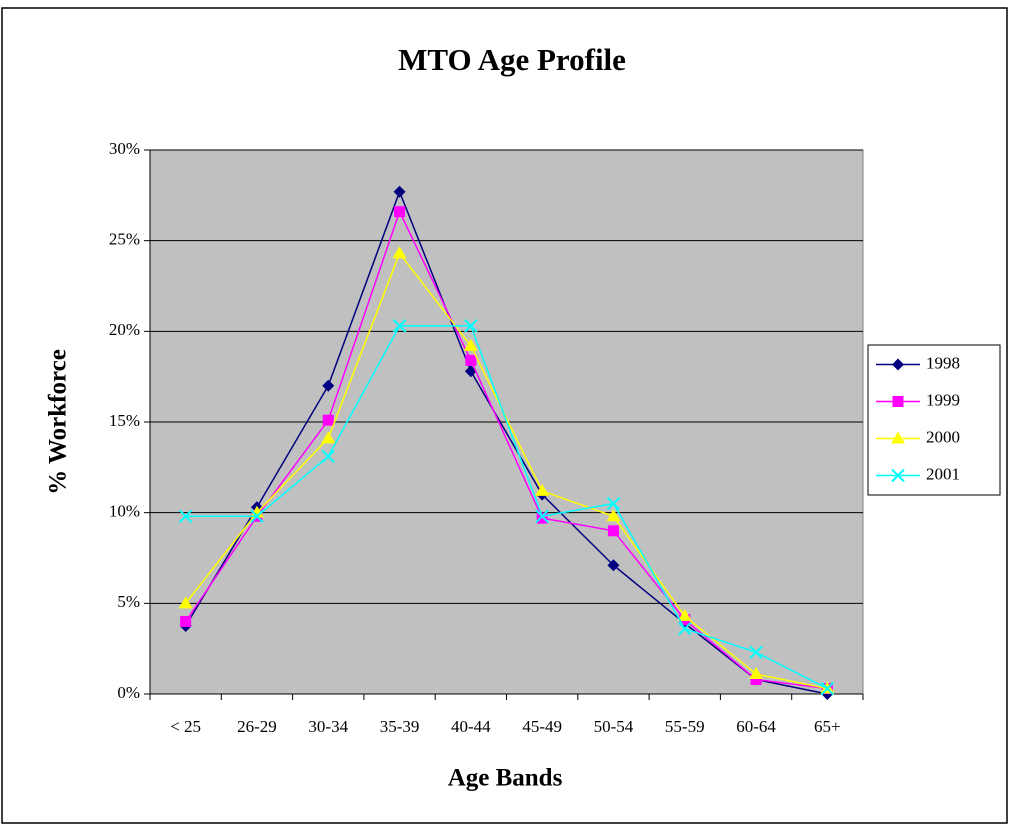 This screenshot has height=825, width=1010. What do you see at coordinates (471, 726) in the screenshot?
I see `x-tick-label: 40-44` at bounding box center [471, 726].